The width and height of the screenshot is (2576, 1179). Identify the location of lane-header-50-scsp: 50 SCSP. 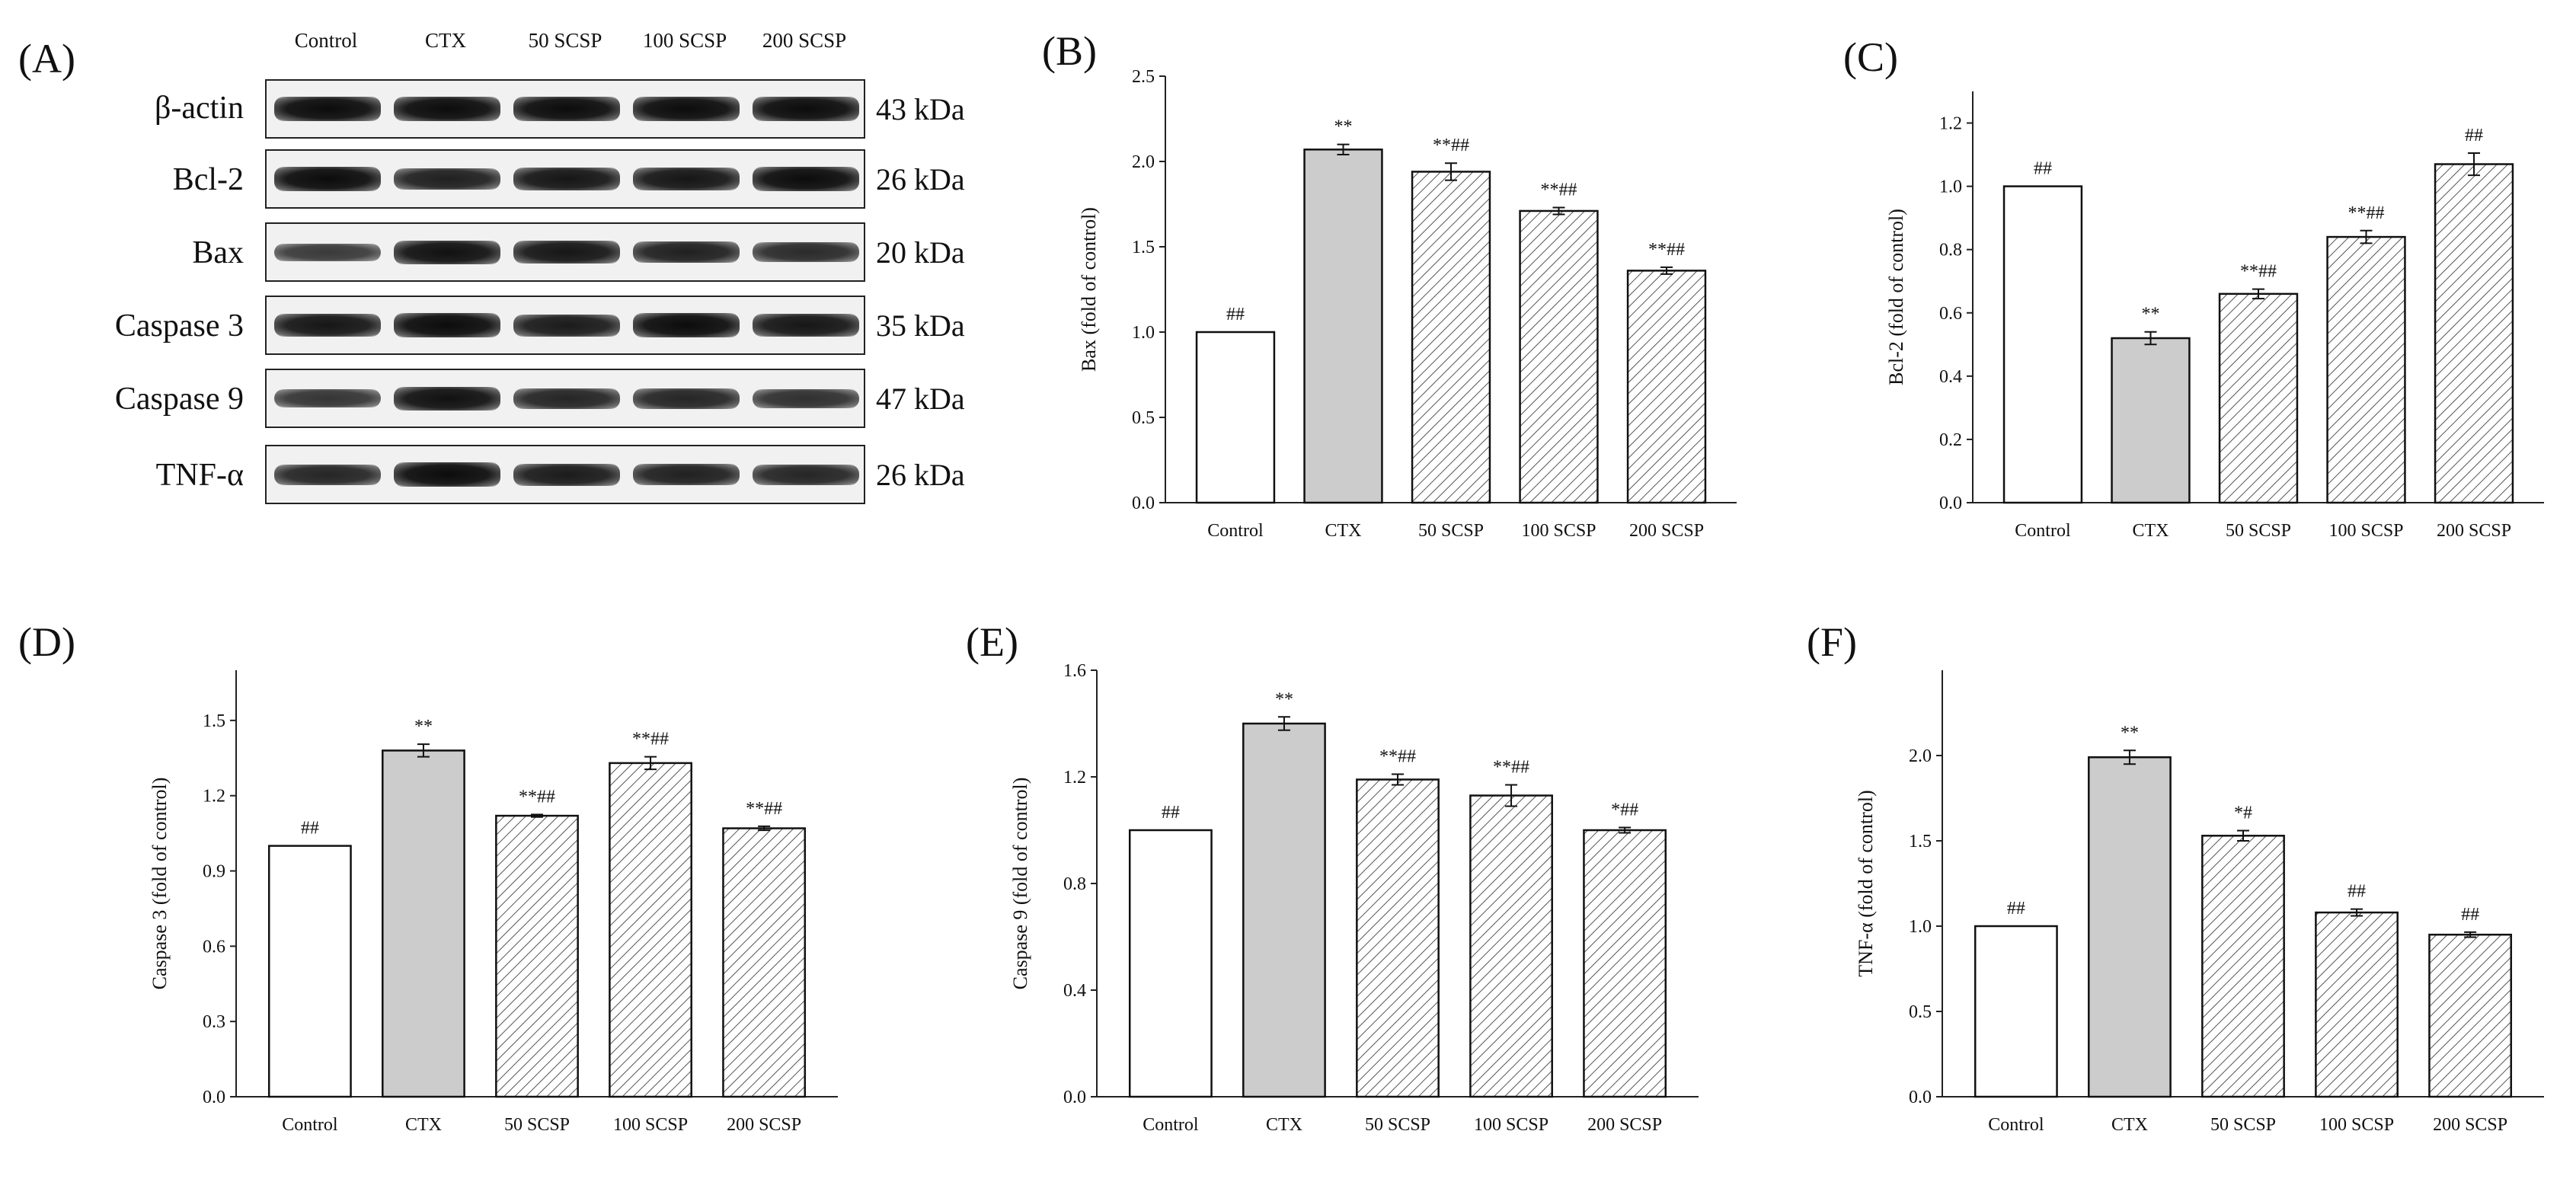
(565, 40).